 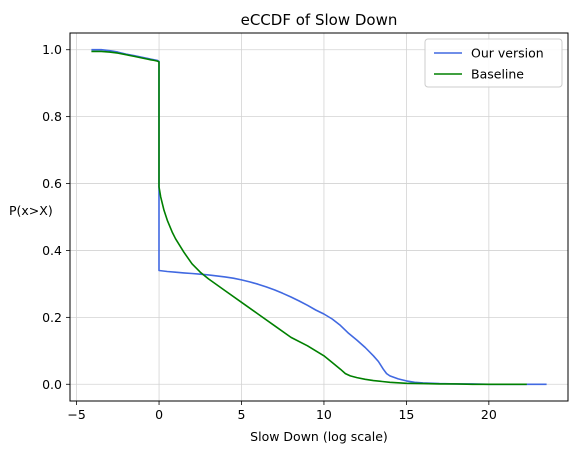 What do you see at coordinates (319, 436) in the screenshot?
I see `x-axis-label: Slow Down (log scale)` at bounding box center [319, 436].